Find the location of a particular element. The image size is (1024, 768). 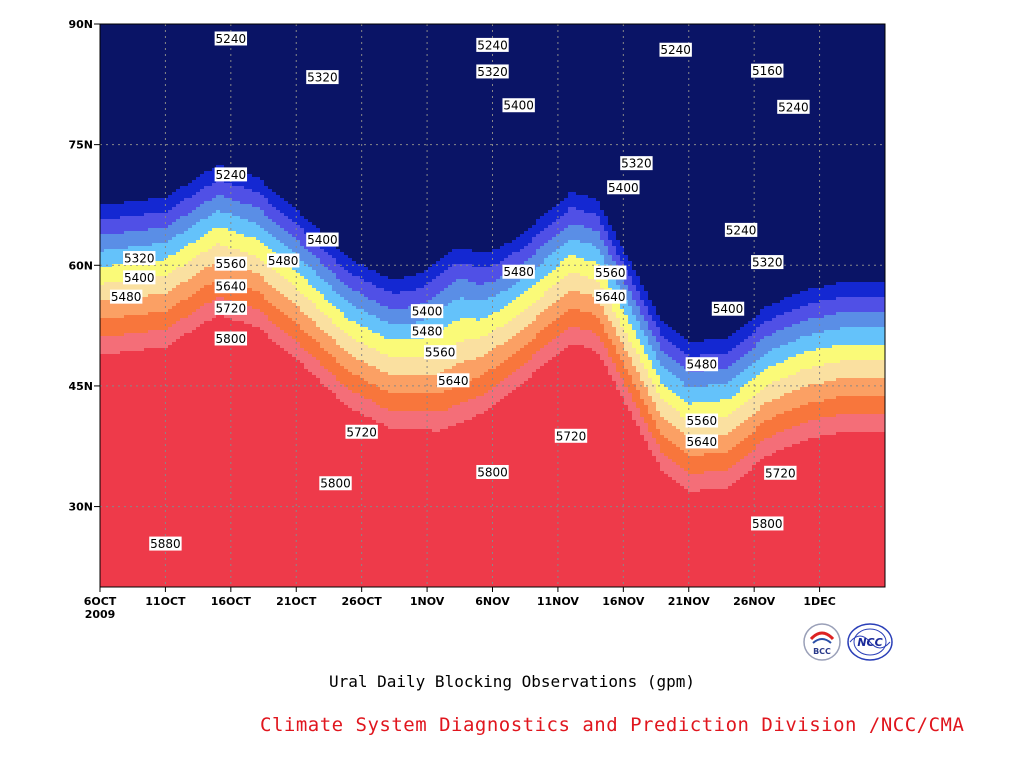

y-tick-label: 60N is located at coordinates (80, 265).